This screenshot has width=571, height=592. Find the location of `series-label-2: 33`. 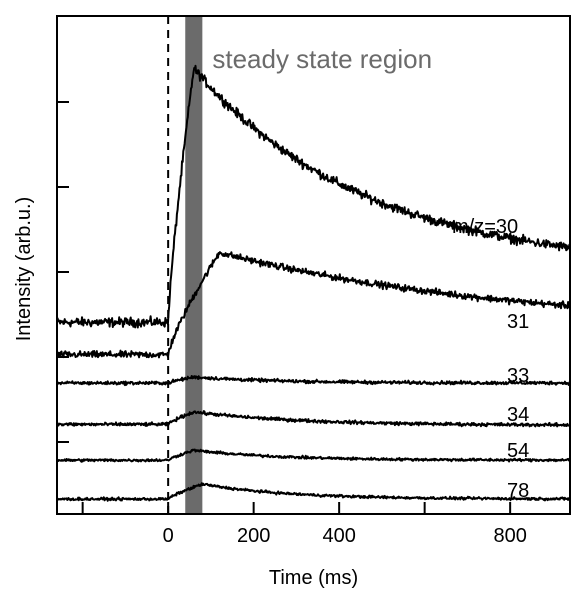

series-label-2: 33 is located at coordinates (518, 376).